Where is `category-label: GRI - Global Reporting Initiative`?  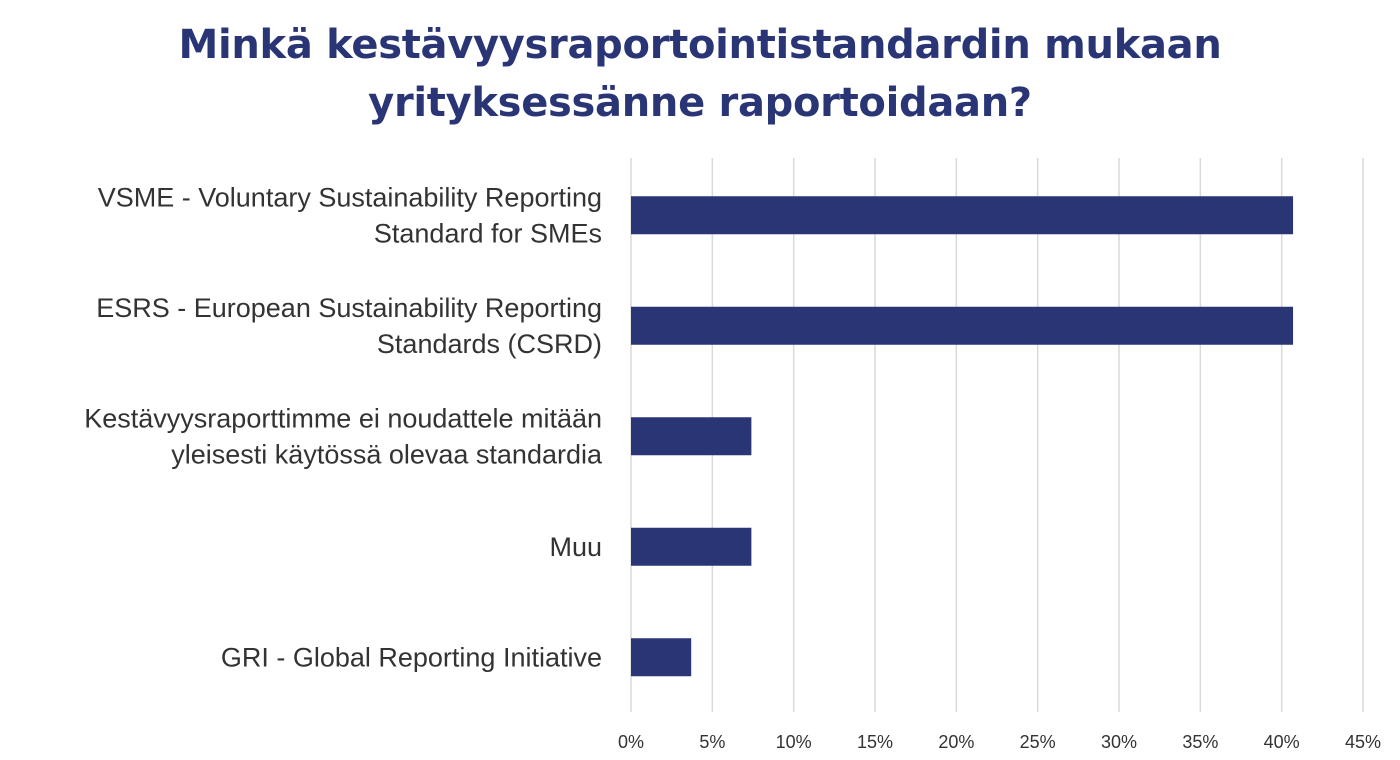
category-label: GRI - Global Reporting Initiative is located at coordinates (411, 657).